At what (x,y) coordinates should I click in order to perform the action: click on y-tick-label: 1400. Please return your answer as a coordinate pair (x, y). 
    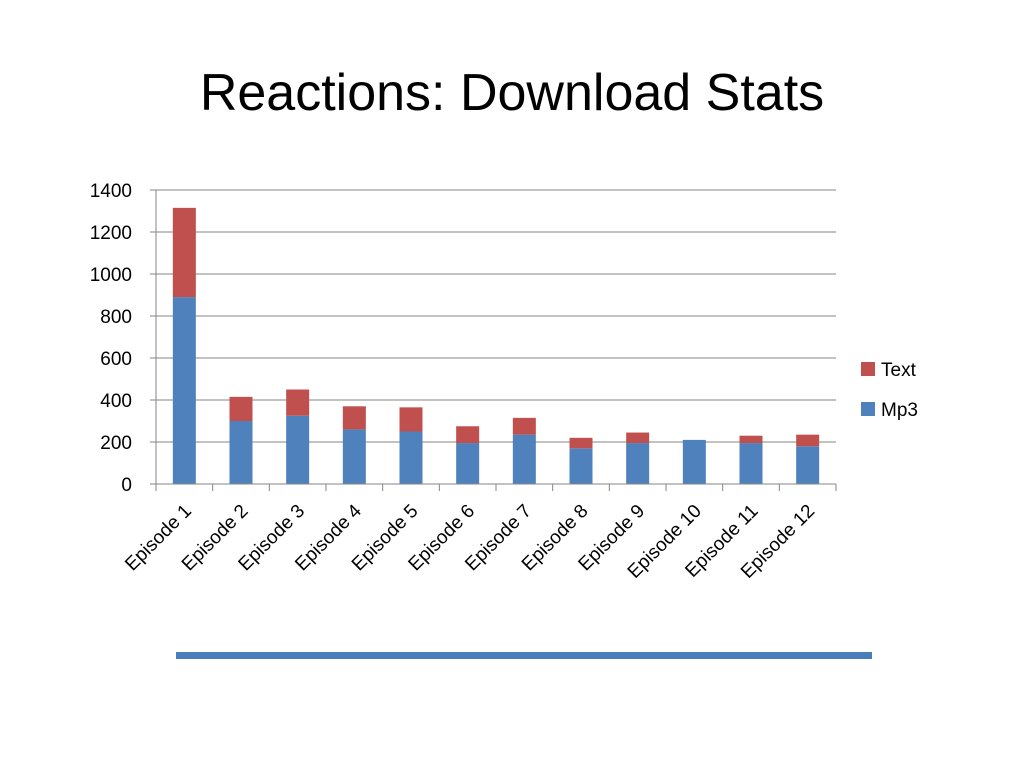
    Looking at the image, I should click on (111, 191).